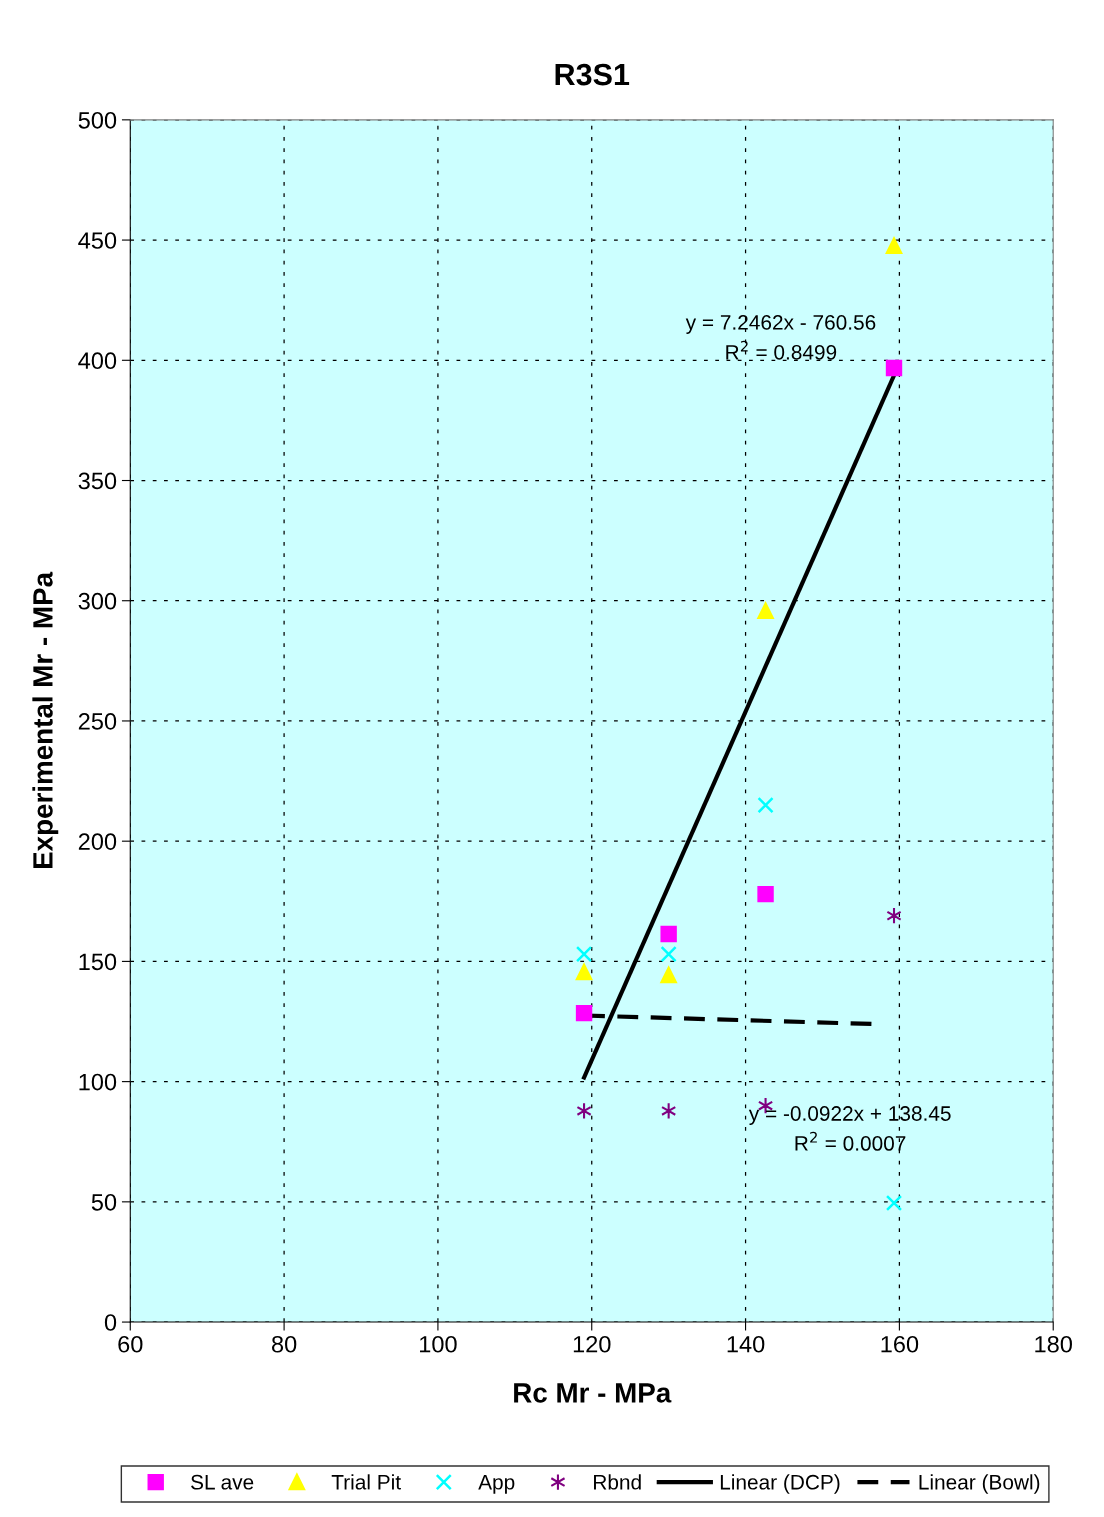 This screenshot has width=1104, height=1517. What do you see at coordinates (780, 1484) in the screenshot?
I see `legend-label: Linear (DCP)` at bounding box center [780, 1484].